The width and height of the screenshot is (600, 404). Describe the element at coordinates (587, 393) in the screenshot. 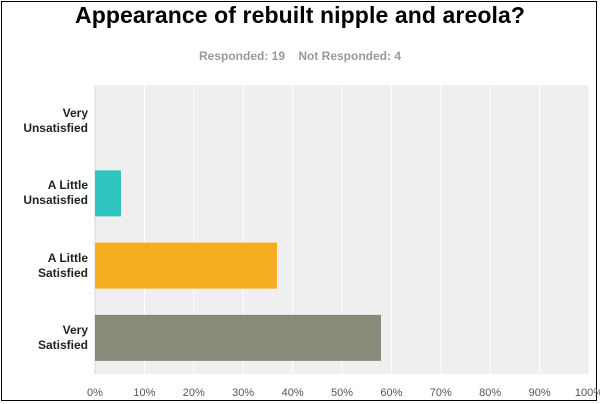

I see `x-tick-label: 100%` at that location.